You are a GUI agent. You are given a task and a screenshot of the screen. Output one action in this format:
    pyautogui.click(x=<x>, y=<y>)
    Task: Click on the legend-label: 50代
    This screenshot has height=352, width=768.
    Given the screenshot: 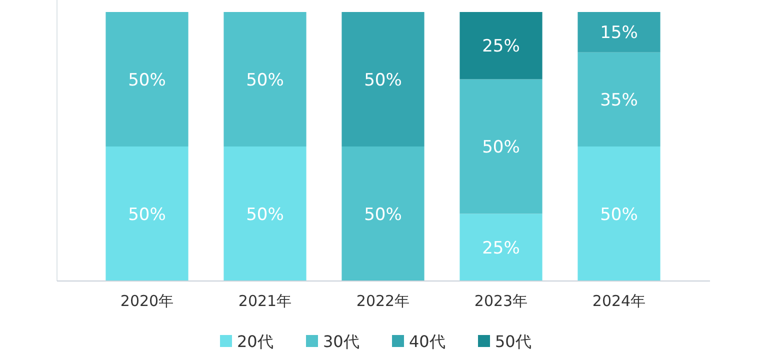 What is the action you would take?
    pyautogui.click(x=513, y=341)
    